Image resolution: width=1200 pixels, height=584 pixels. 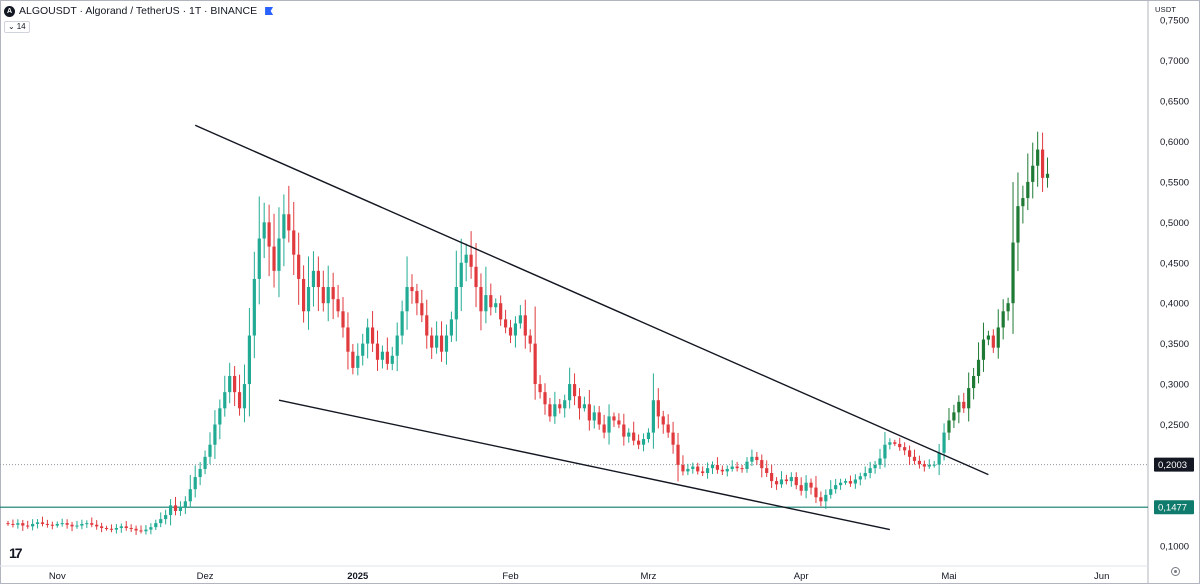 I want to click on flag-icon, so click(x=269, y=11).